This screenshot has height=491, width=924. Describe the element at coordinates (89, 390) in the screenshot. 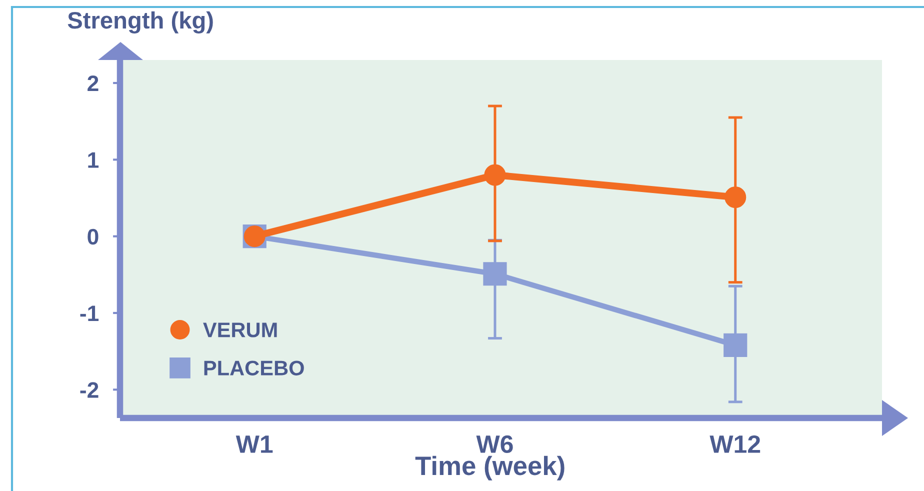

I see `y-tick-label: -2` at that location.